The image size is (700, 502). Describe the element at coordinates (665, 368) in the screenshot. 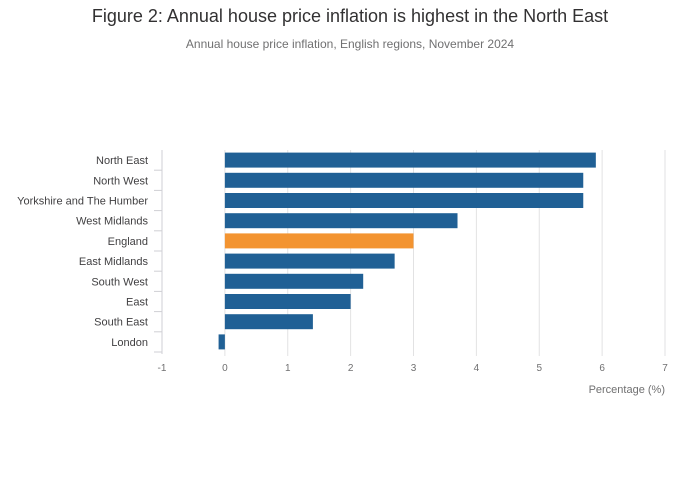

I see `x-tick-label: 7` at that location.